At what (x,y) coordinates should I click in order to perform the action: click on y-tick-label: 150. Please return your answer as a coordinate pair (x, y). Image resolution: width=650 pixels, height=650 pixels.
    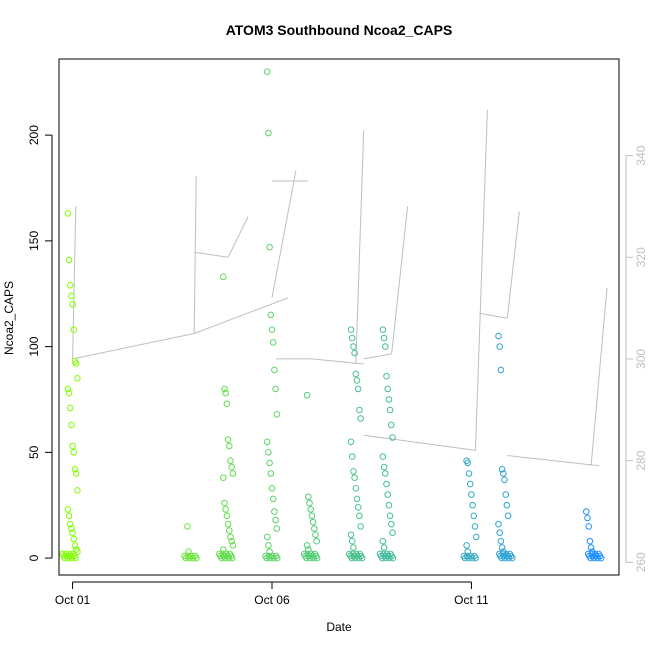
    Looking at the image, I should click on (34, 241).